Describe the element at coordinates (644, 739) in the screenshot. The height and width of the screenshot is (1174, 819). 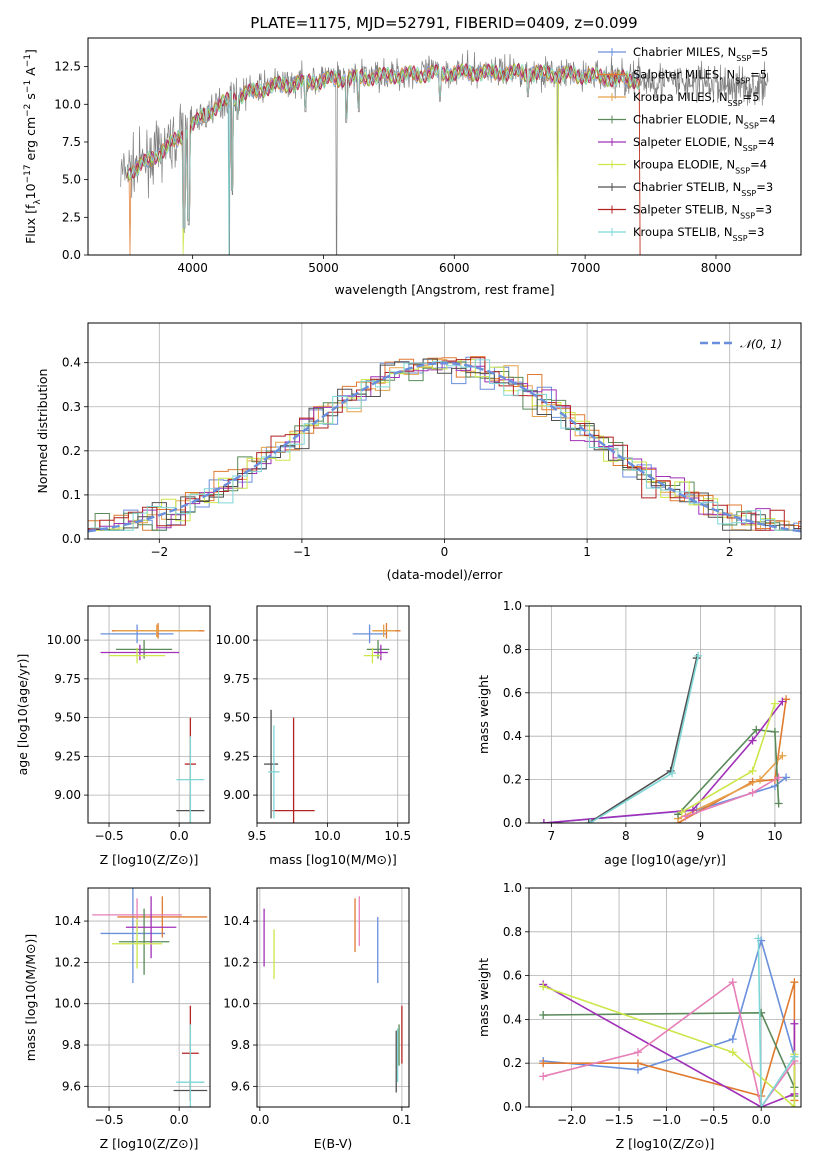
I see `weight-line-kroupa-stelib` at that location.